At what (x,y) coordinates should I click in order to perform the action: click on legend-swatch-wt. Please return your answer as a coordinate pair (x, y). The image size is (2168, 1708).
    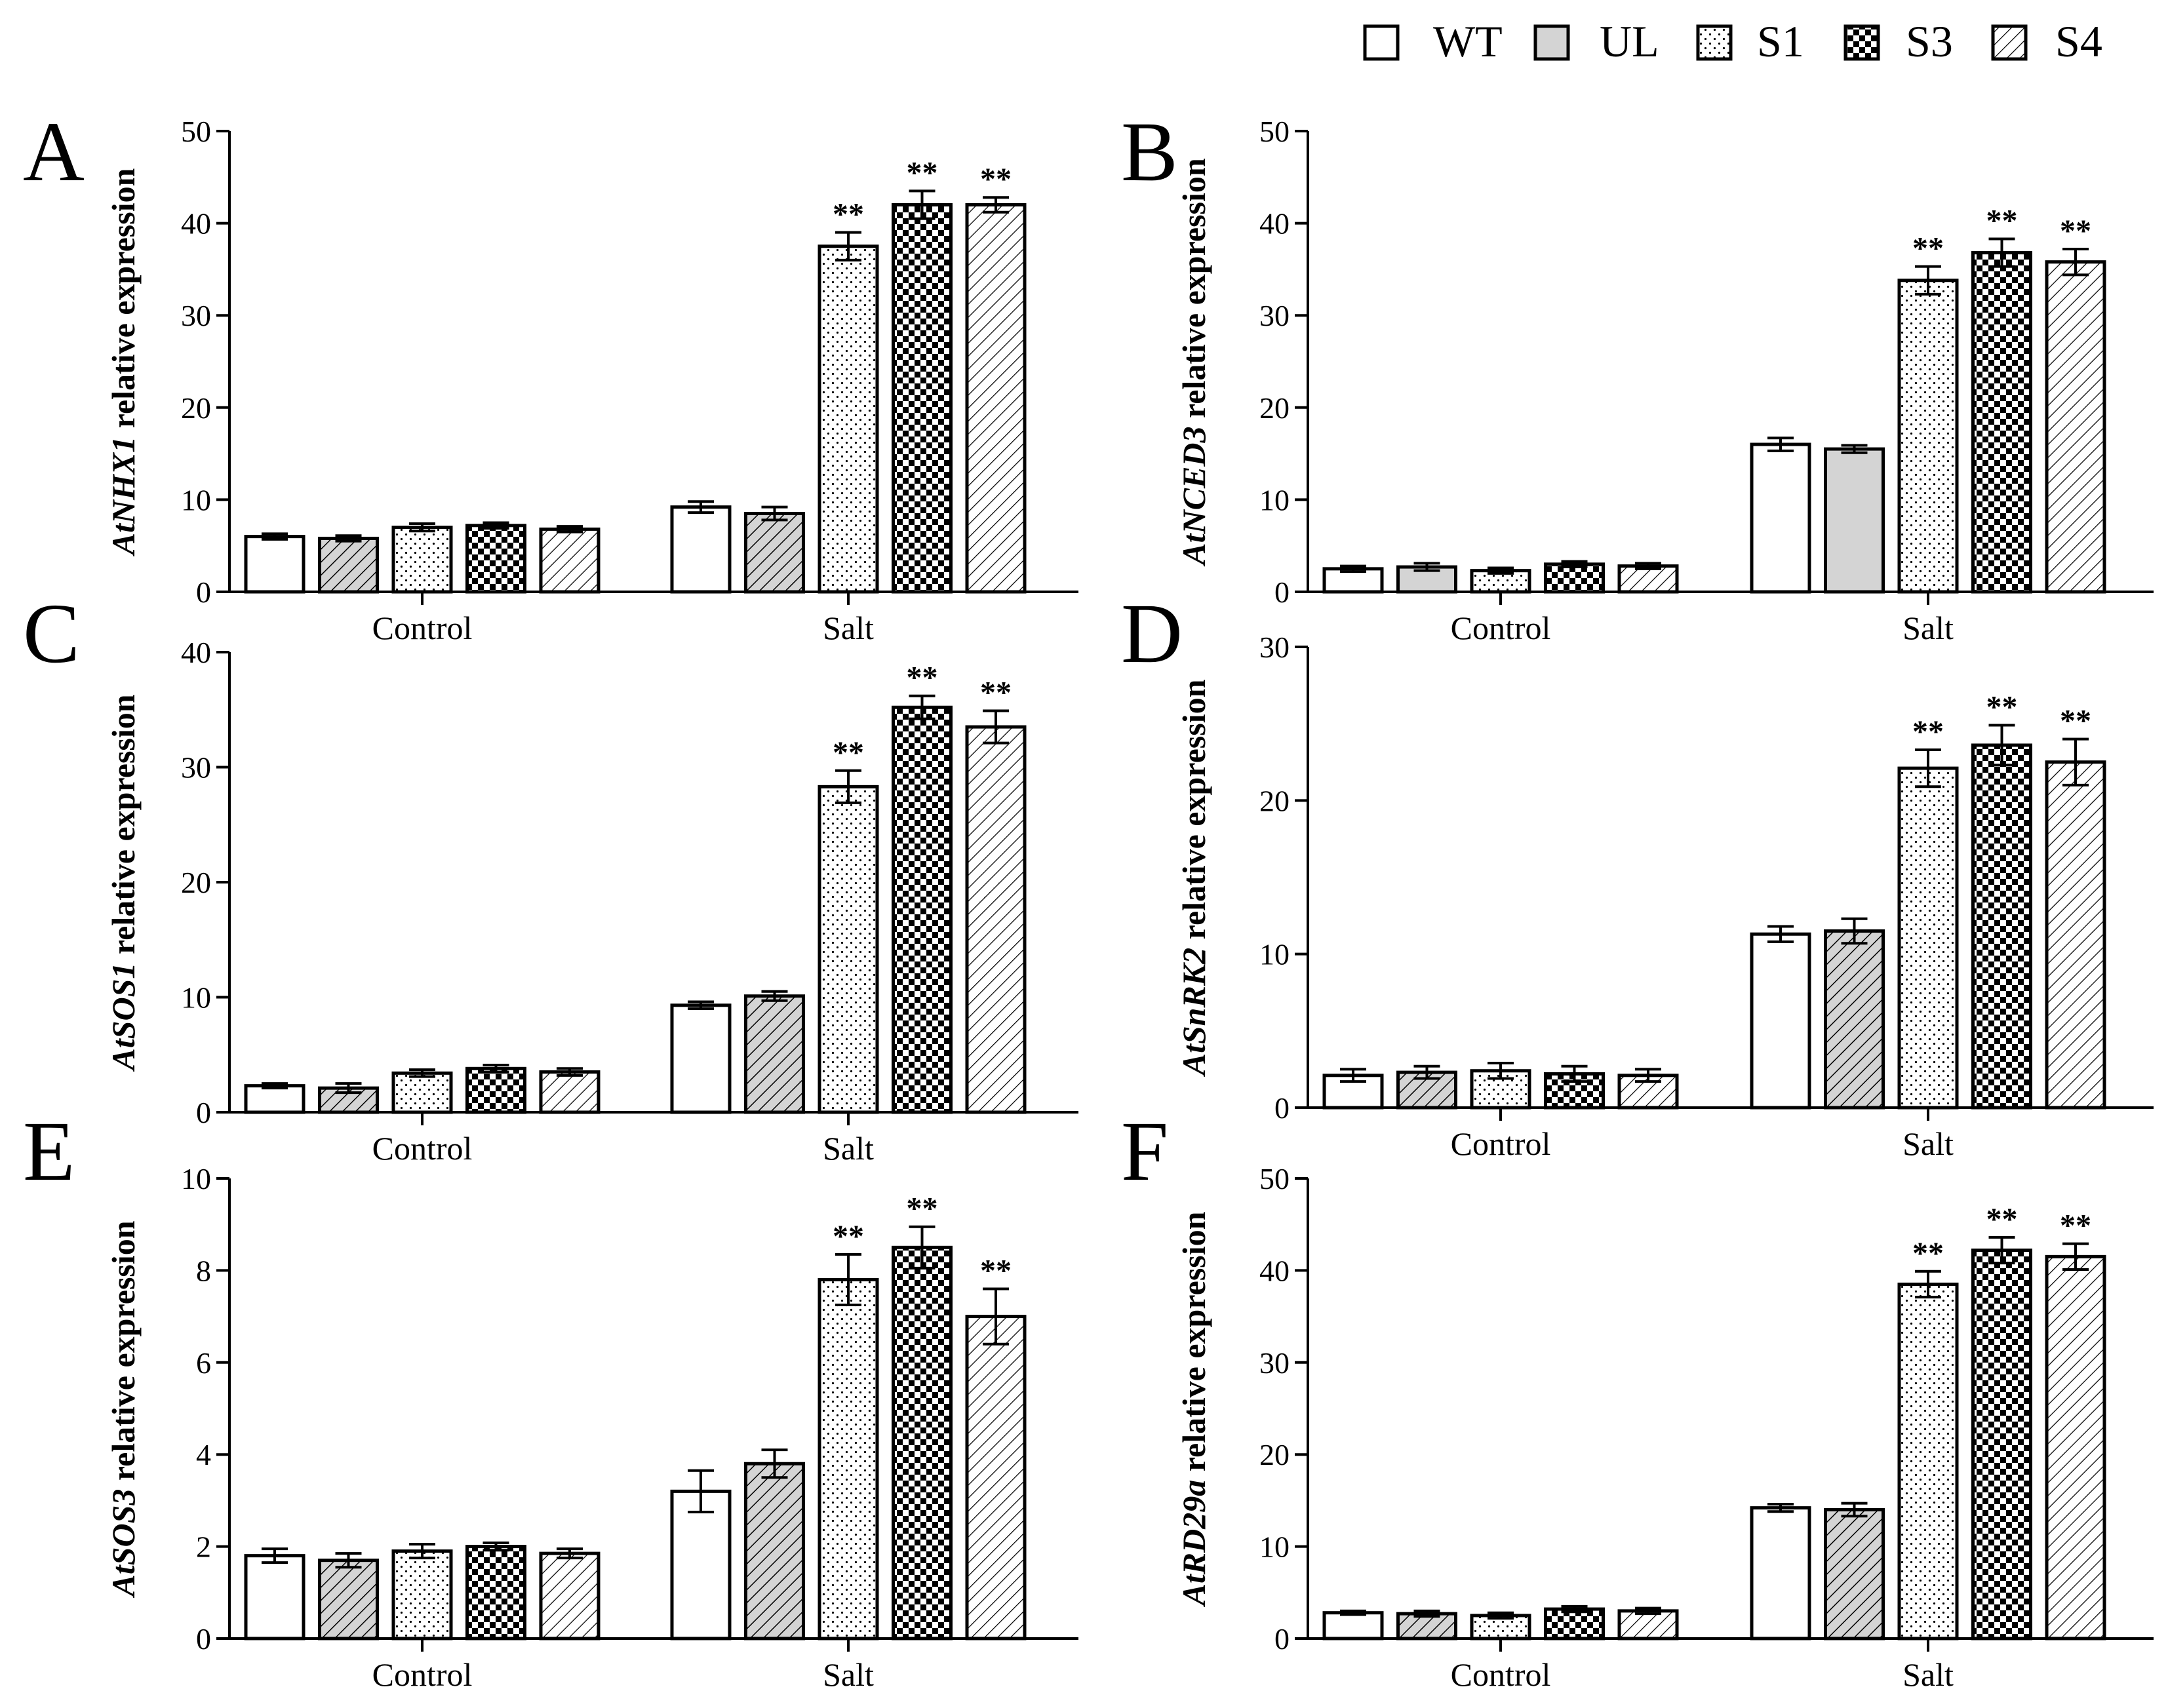
    Looking at the image, I should click on (1381, 43).